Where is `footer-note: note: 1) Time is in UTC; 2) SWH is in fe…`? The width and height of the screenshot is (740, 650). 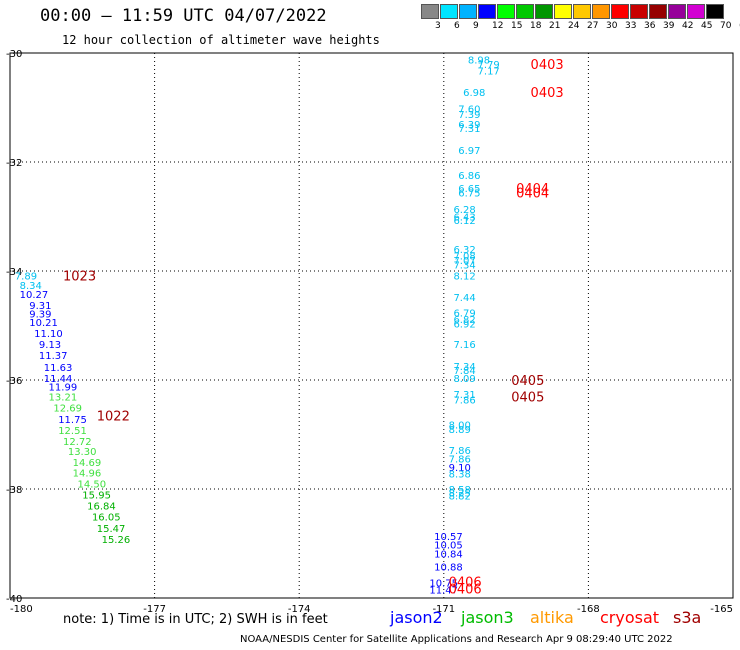 footer-note: note: 1) Time is in UTC; 2) SWH is in fe… is located at coordinates (195, 619).